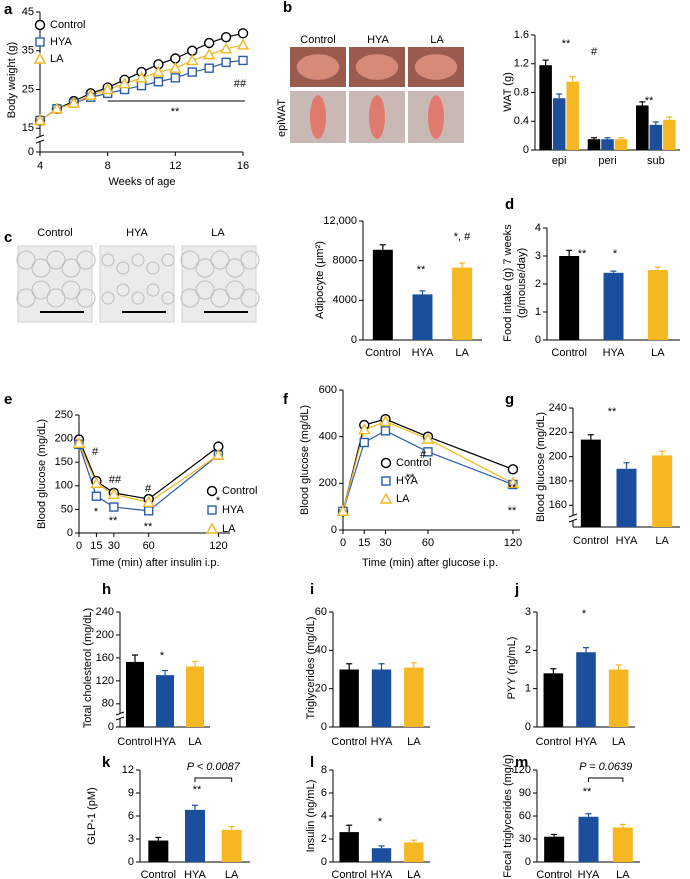 Image resolution: width=690 pixels, height=879 pixels. Describe the element at coordinates (8, 399) in the screenshot. I see `panel-letter: e` at that location.